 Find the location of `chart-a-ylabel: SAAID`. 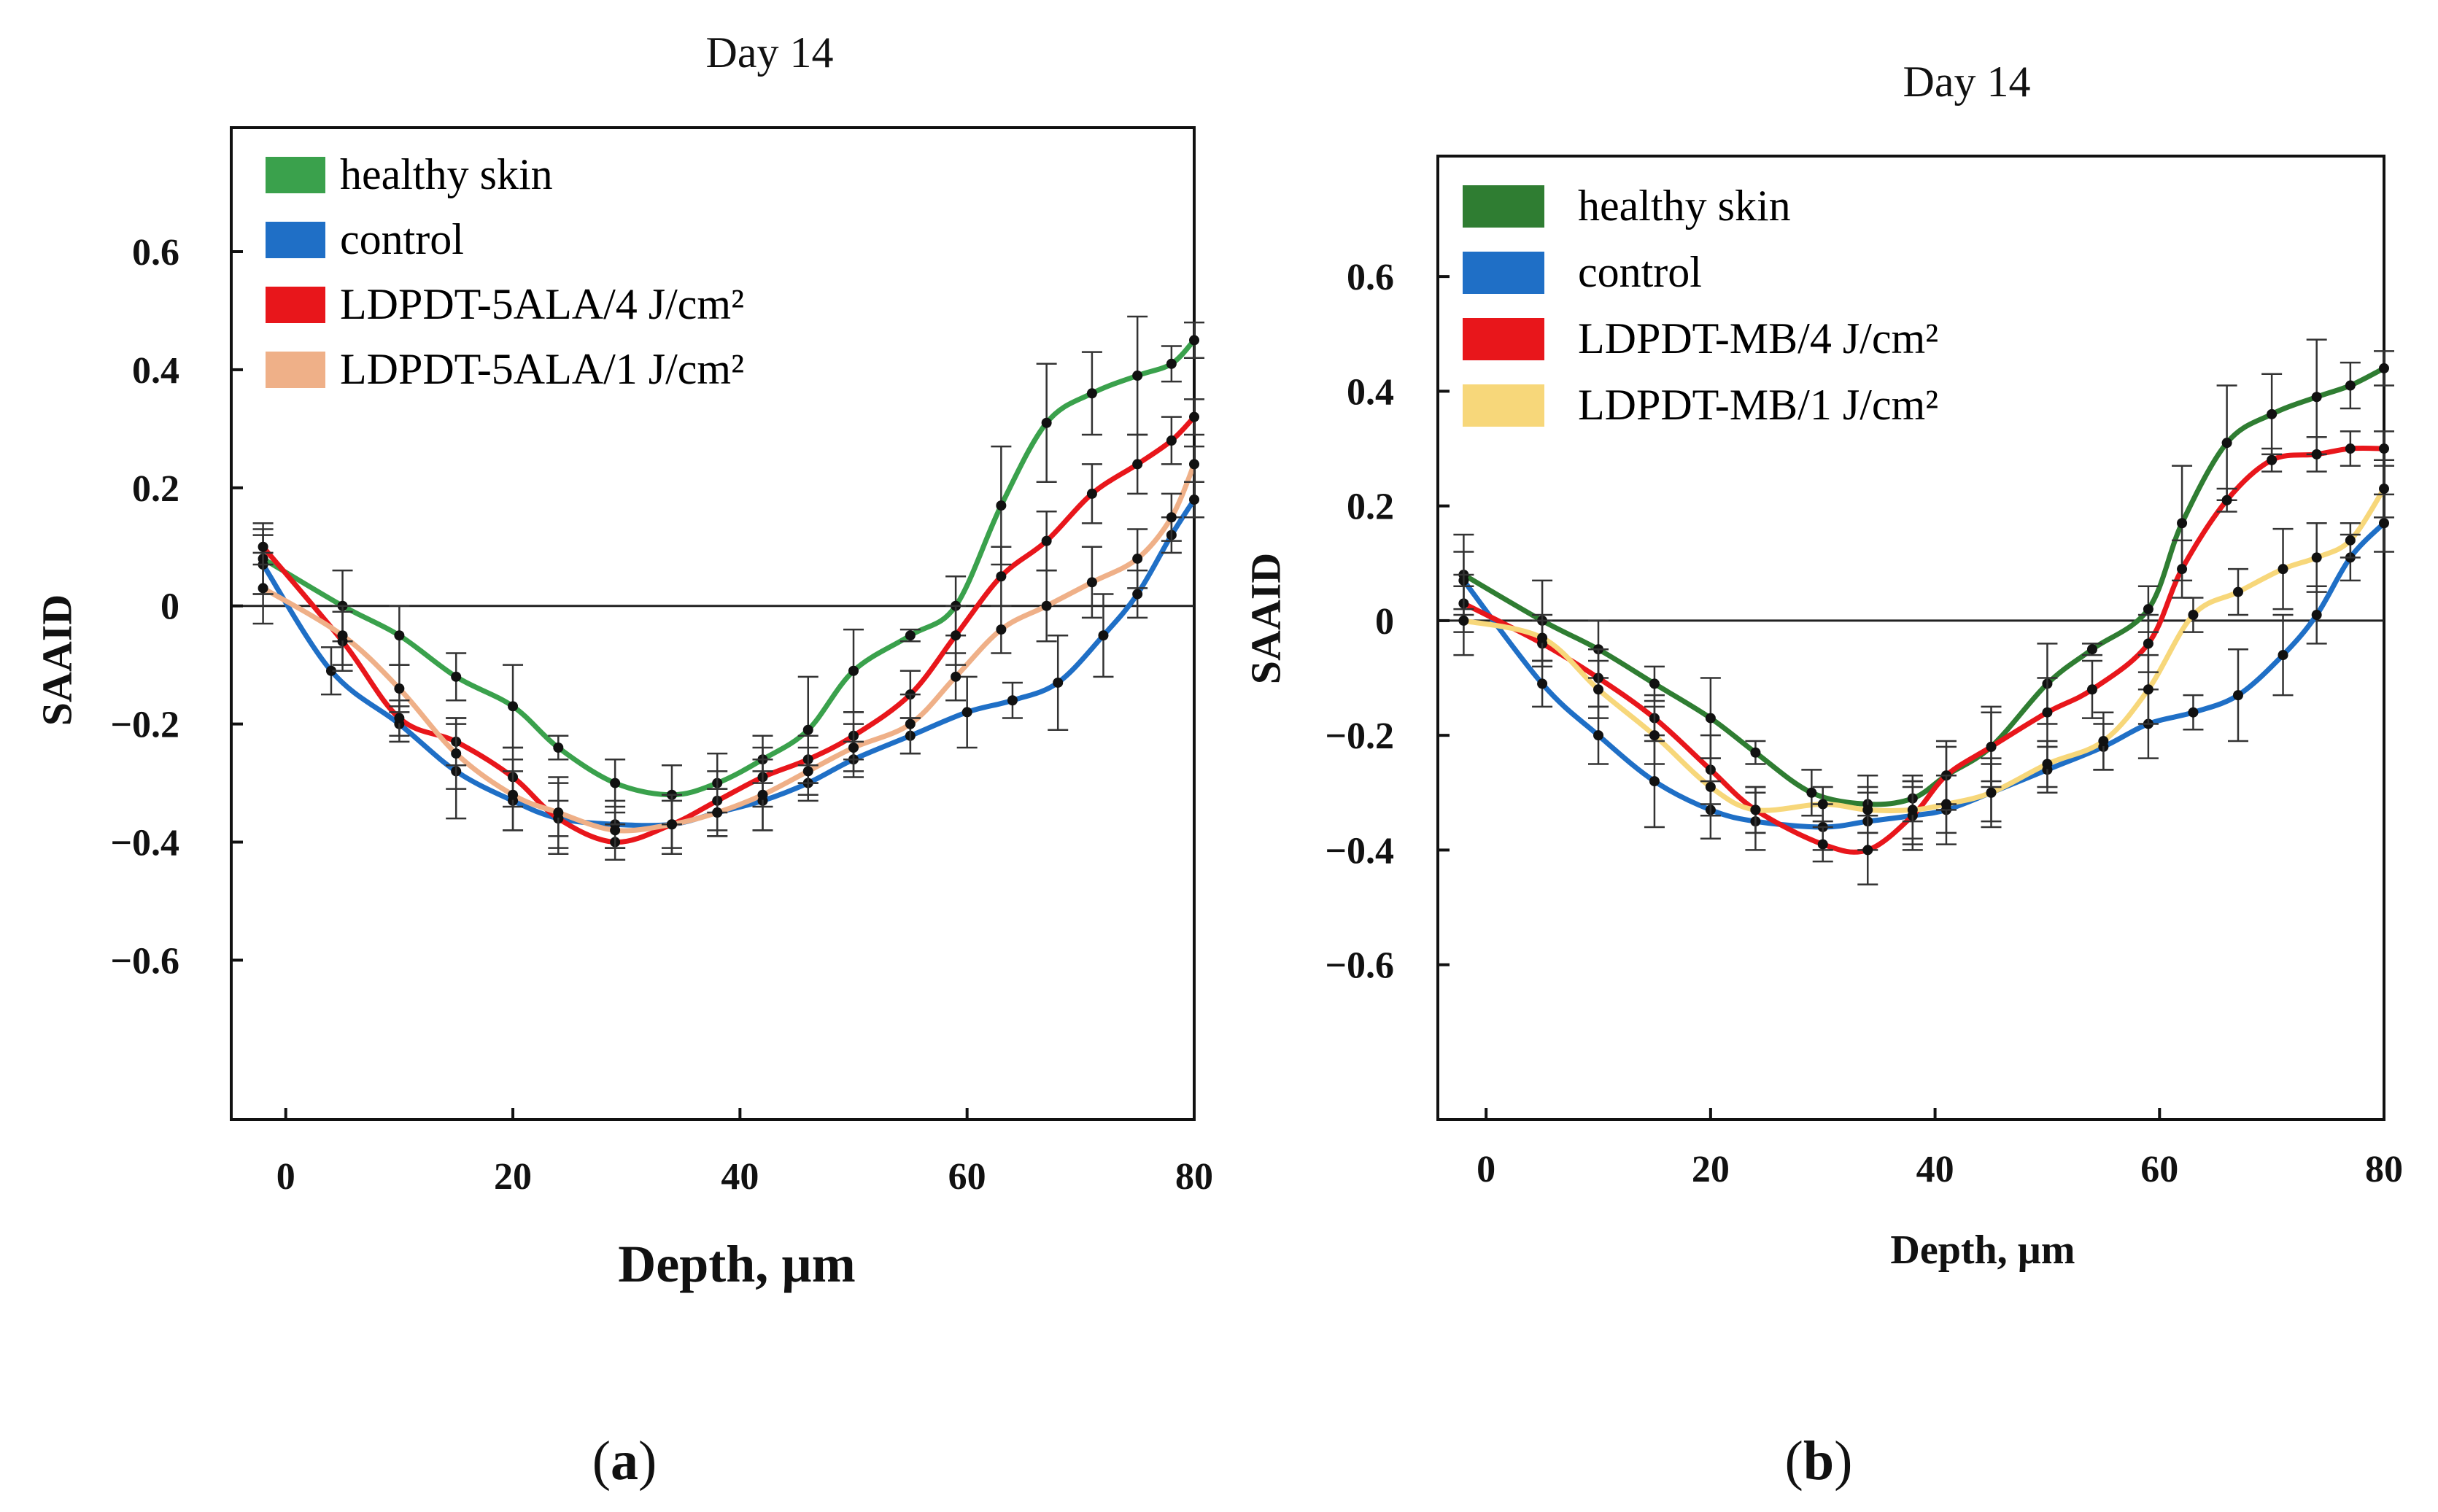

chart-a-ylabel: SAAID is located at coordinates (57, 660).